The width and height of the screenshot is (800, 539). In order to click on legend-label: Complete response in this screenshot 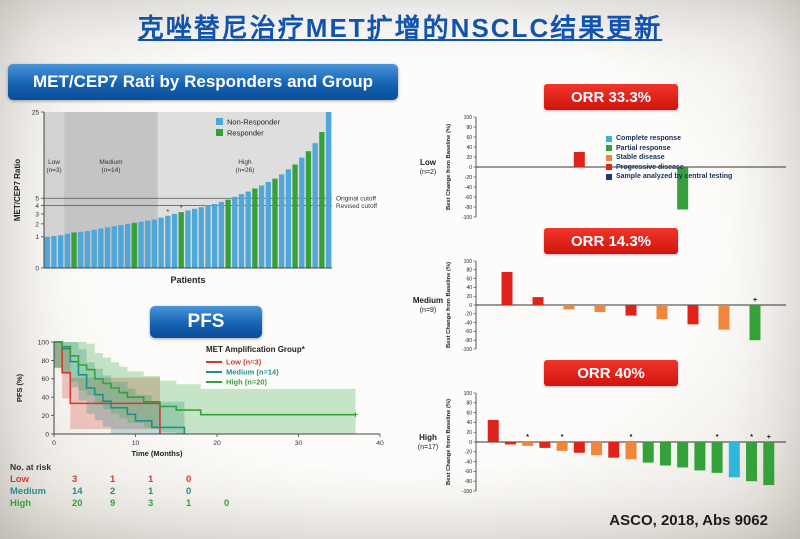, I will do `click(648, 139)`.